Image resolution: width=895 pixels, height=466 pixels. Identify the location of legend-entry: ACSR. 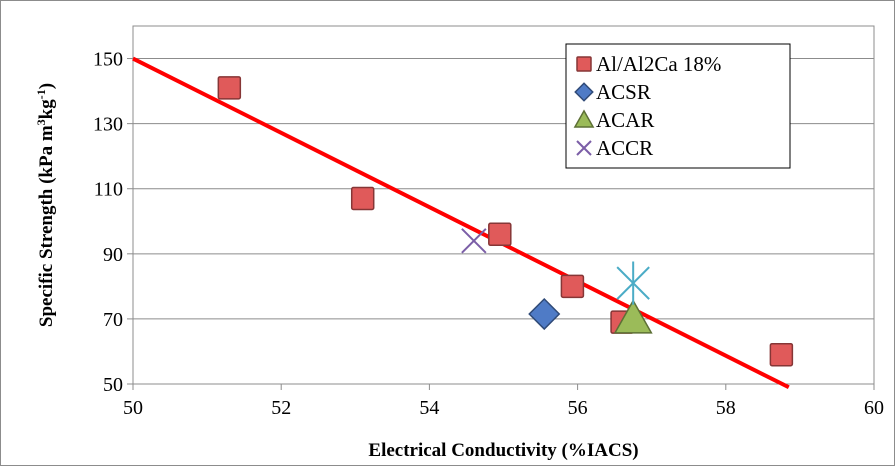
(612, 92).